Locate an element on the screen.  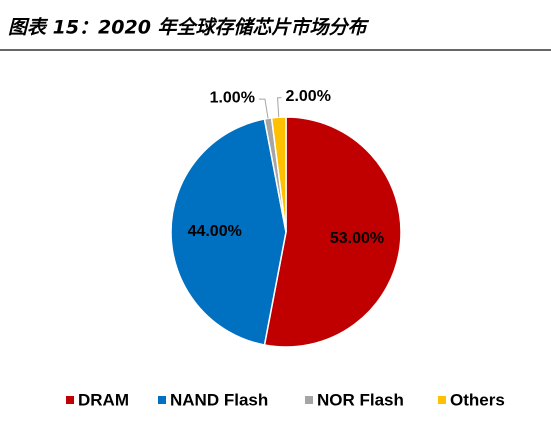
data-label: 53.00% is located at coordinates (357, 238).